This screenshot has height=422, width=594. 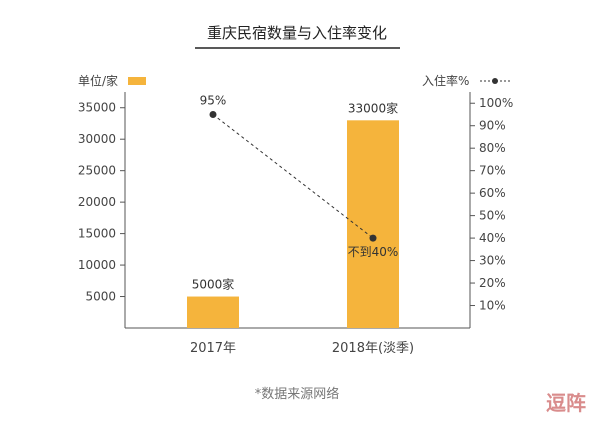 I want to click on right-tick-label: 40%, so click(x=492, y=238).